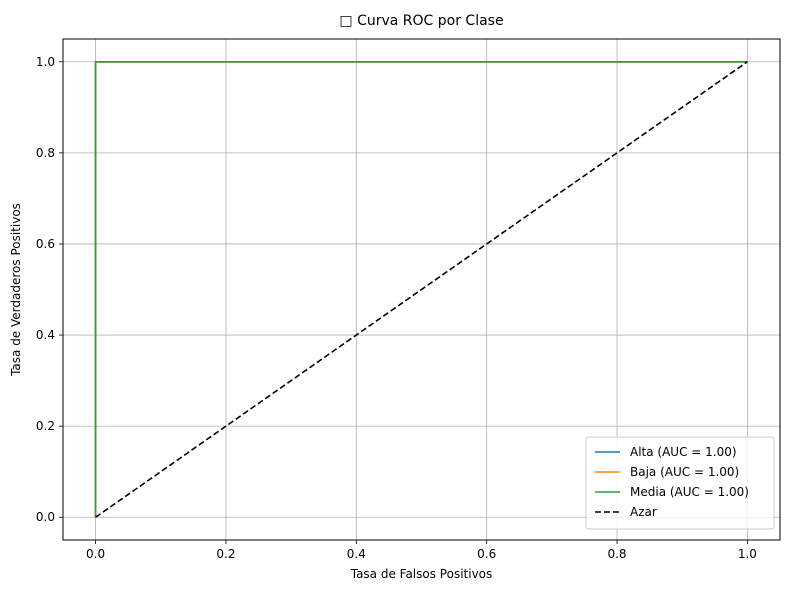  Describe the element at coordinates (95, 554) in the screenshot. I see `x-tick-label: 0.0` at that location.